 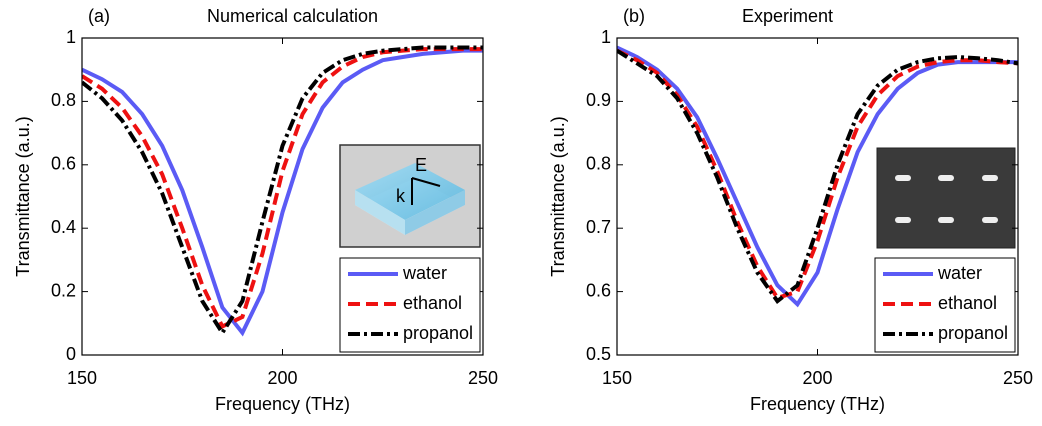 What do you see at coordinates (634, 16) in the screenshot?
I see `panel-label: (b)` at bounding box center [634, 16].